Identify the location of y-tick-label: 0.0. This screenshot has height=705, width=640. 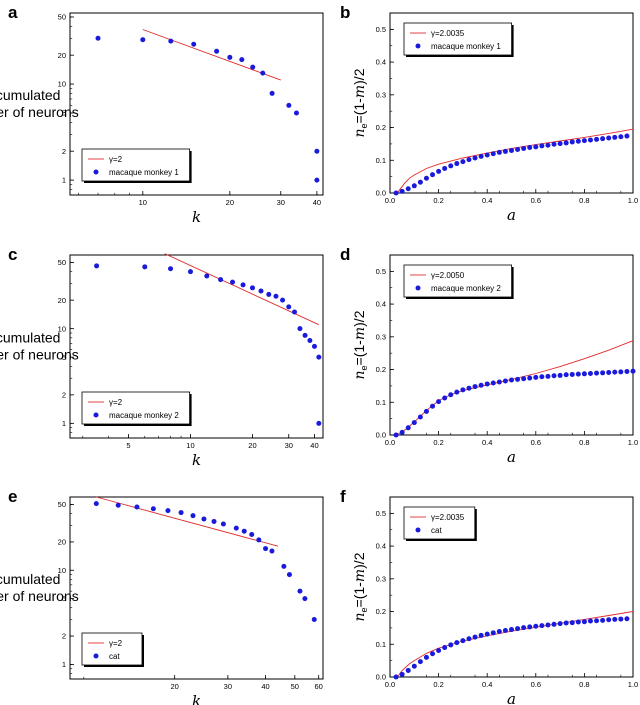
(381, 677).